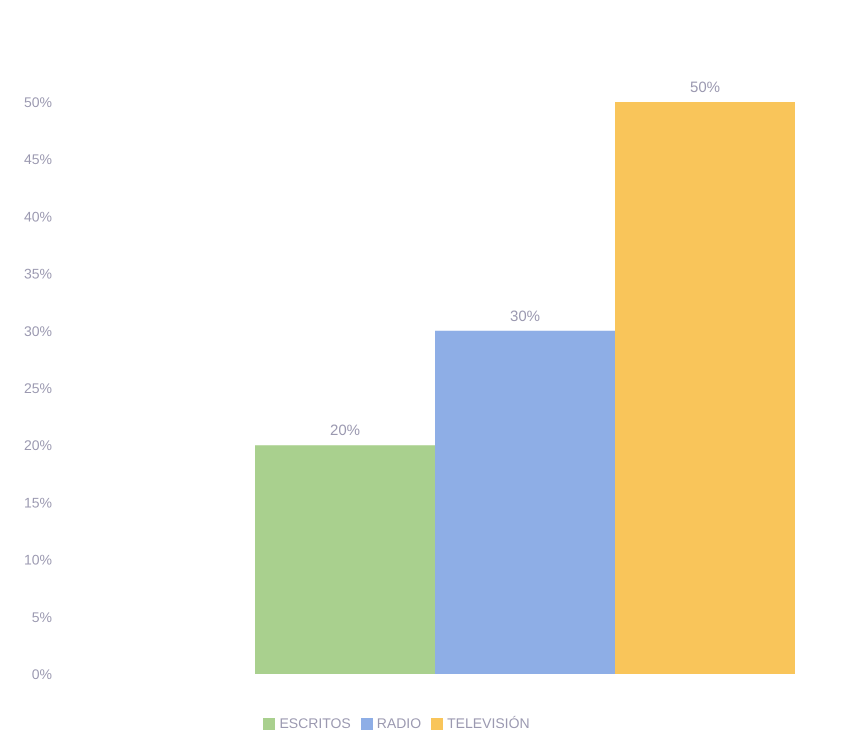 Image resolution: width=850 pixels, height=733 pixels. Describe the element at coordinates (38, 159) in the screenshot. I see `y-tick-label: 45%` at that location.